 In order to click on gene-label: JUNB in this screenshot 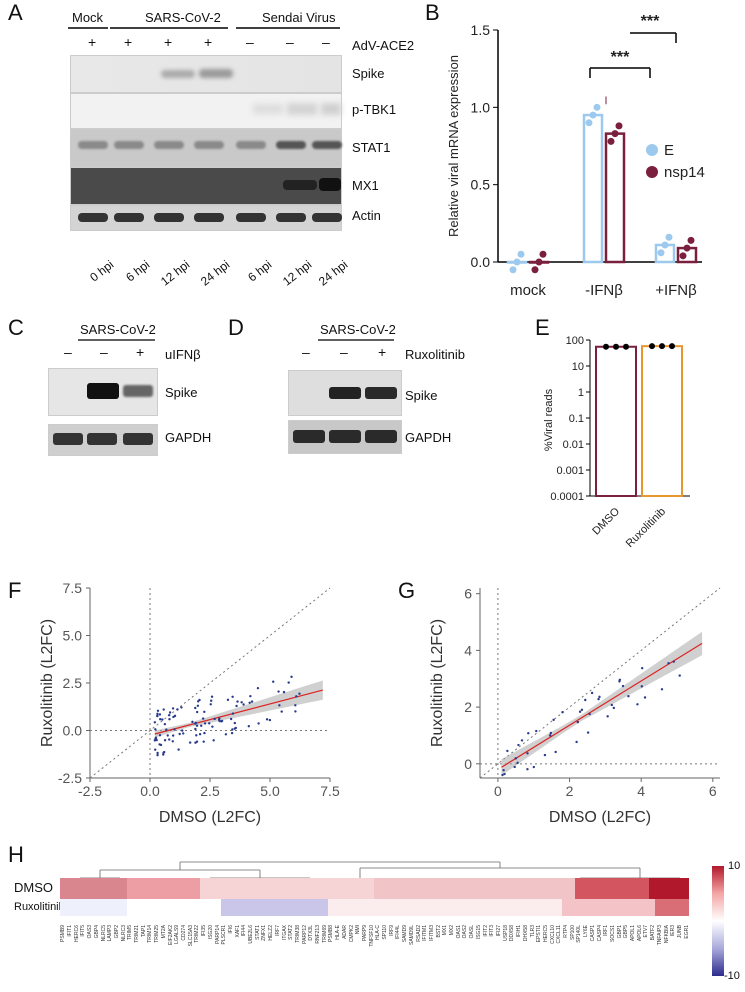, I will do `click(679, 932)`.